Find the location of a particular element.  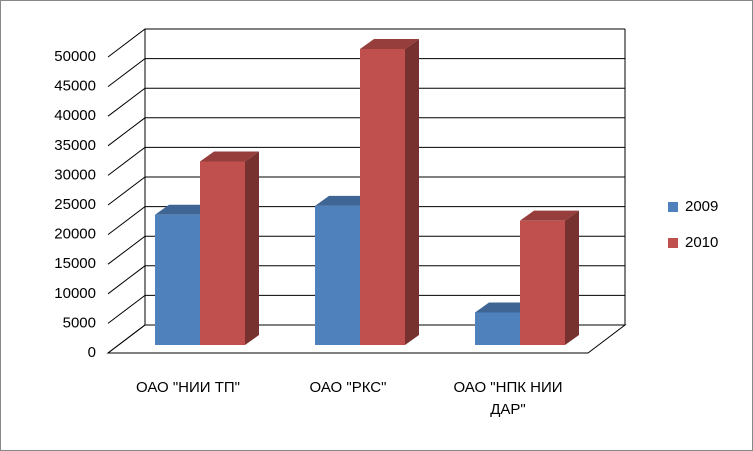

y-tick-label: 30000 is located at coordinates (75, 174).